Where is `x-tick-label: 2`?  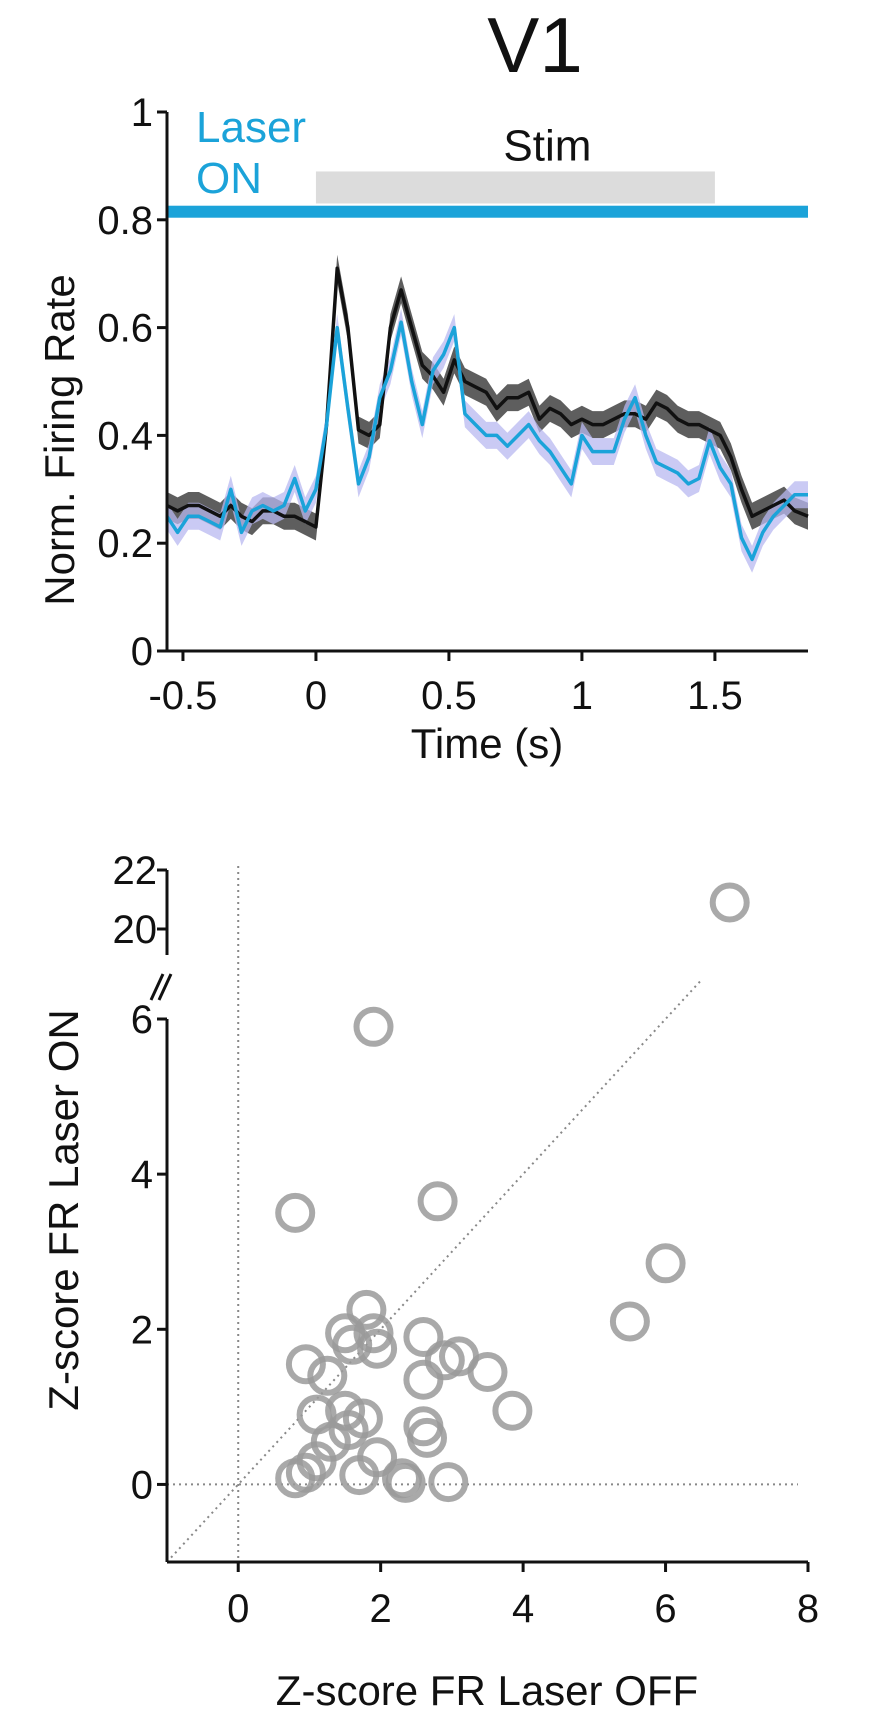
x-tick-label: 2 is located at coordinates (381, 1609).